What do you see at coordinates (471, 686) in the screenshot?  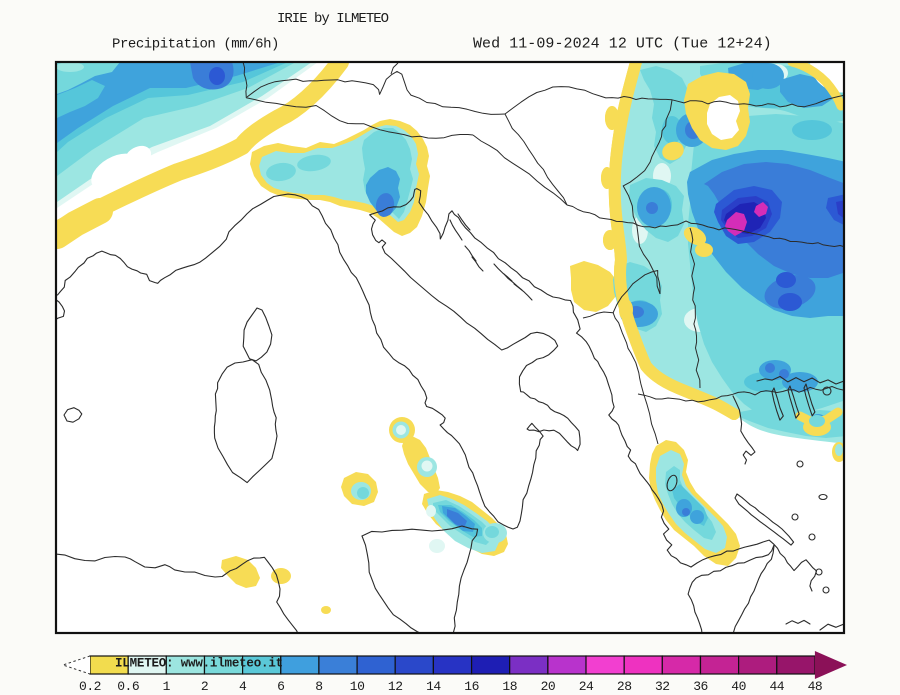 I see `svg-text: 16` at bounding box center [471, 686].